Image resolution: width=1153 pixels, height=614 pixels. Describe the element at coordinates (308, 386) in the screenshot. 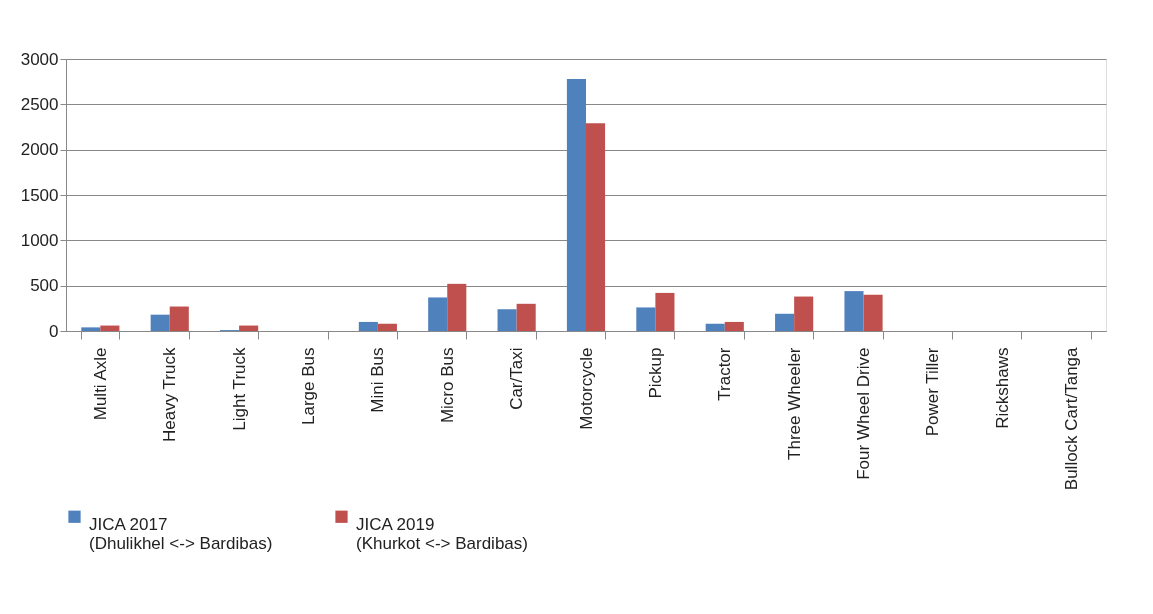

I see `x-tick-label: Large Bus` at that location.